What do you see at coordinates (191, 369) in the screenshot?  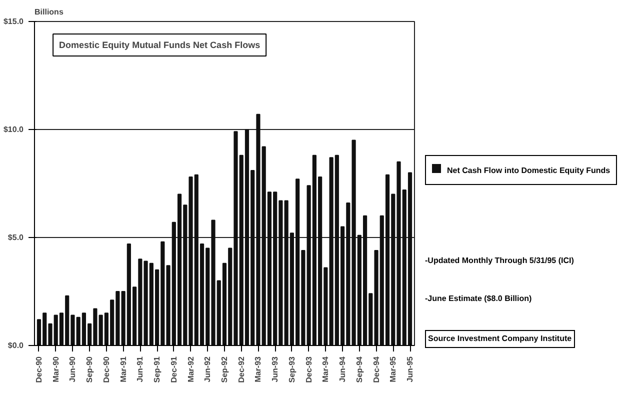 I see `x-tick-label: Mar-92` at bounding box center [191, 369].